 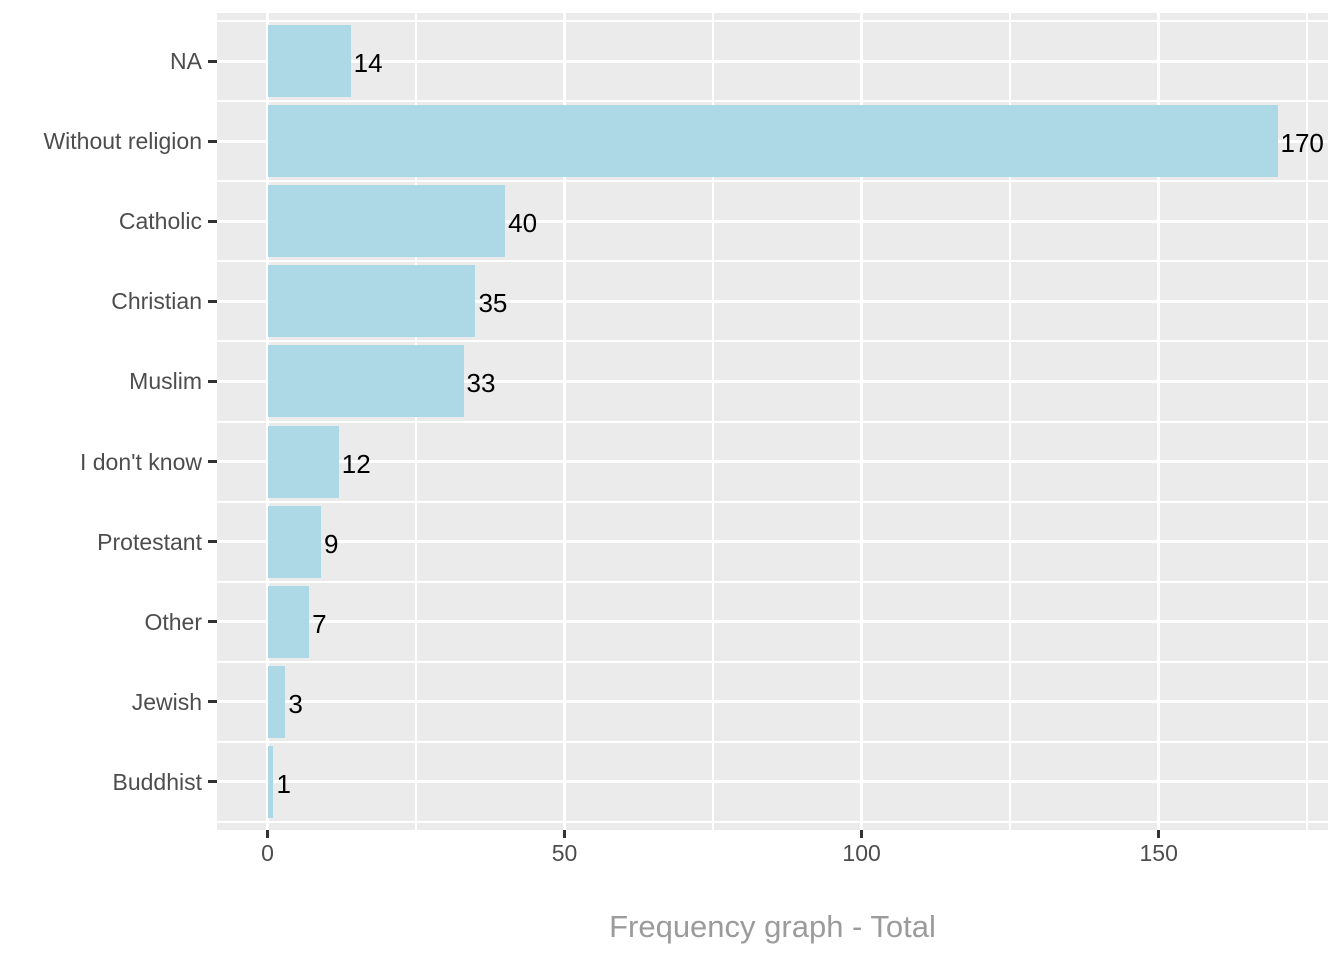 I want to click on bar-value-label: 40, so click(x=523, y=223).